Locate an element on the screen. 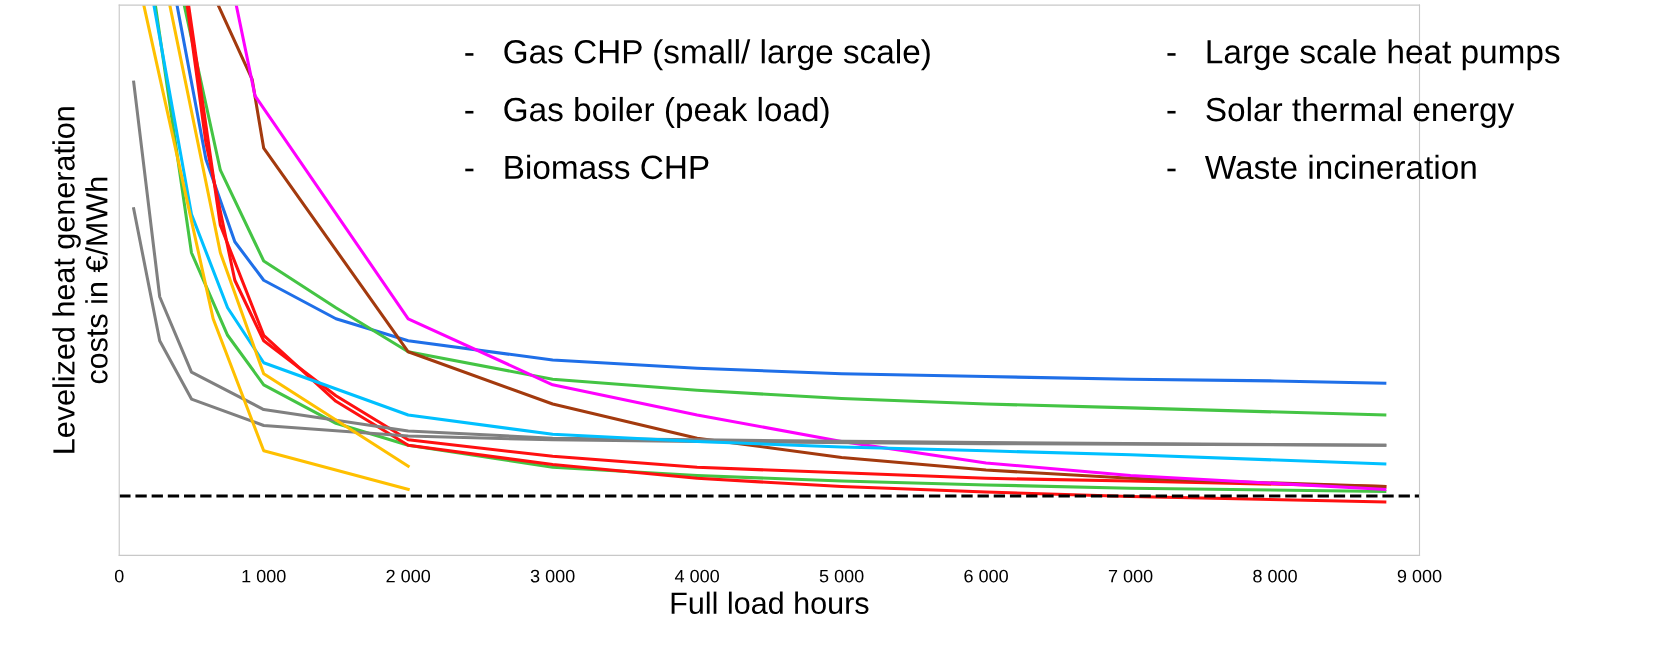 This screenshot has width=1670, height=645. y-axis-title: Levelized heat generation costs in €/MWh is located at coordinates (80, 280).